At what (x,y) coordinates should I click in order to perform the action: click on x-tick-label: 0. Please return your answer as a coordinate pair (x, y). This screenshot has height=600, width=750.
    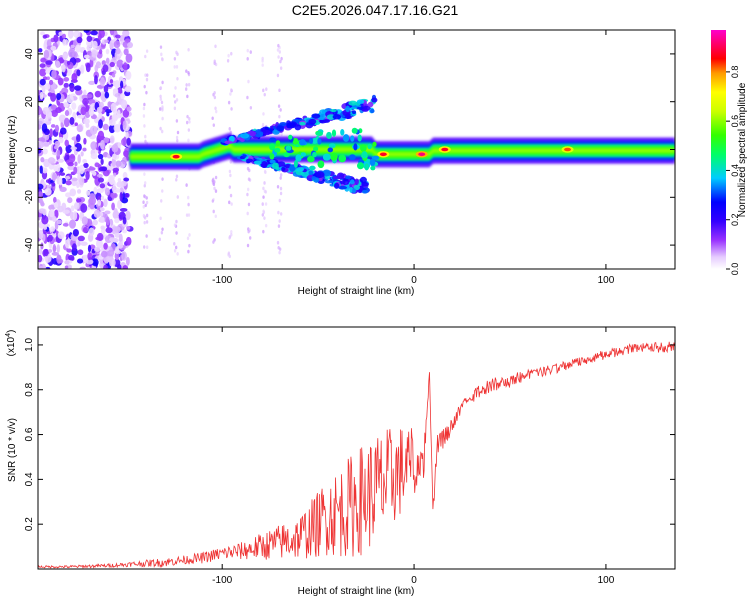
    Looking at the image, I should click on (414, 580).